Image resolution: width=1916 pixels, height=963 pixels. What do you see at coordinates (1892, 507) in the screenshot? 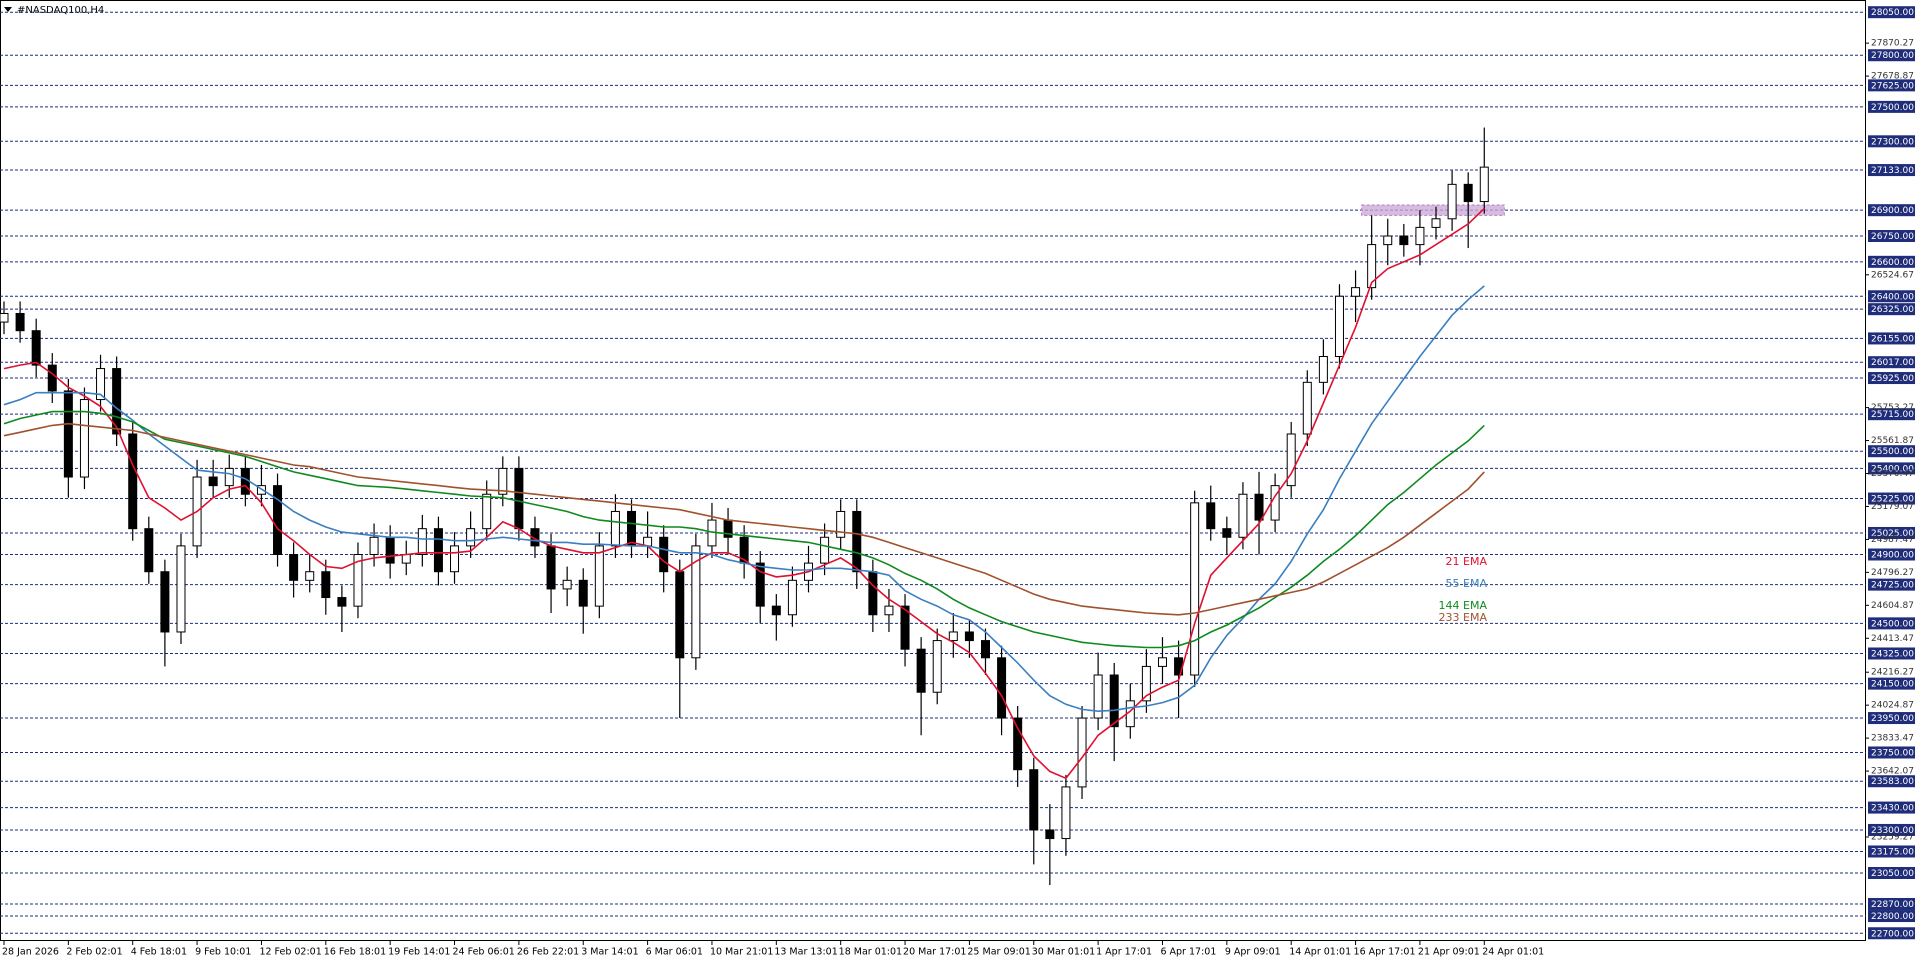
I see `y-tick-label: 25179.07` at bounding box center [1892, 507].